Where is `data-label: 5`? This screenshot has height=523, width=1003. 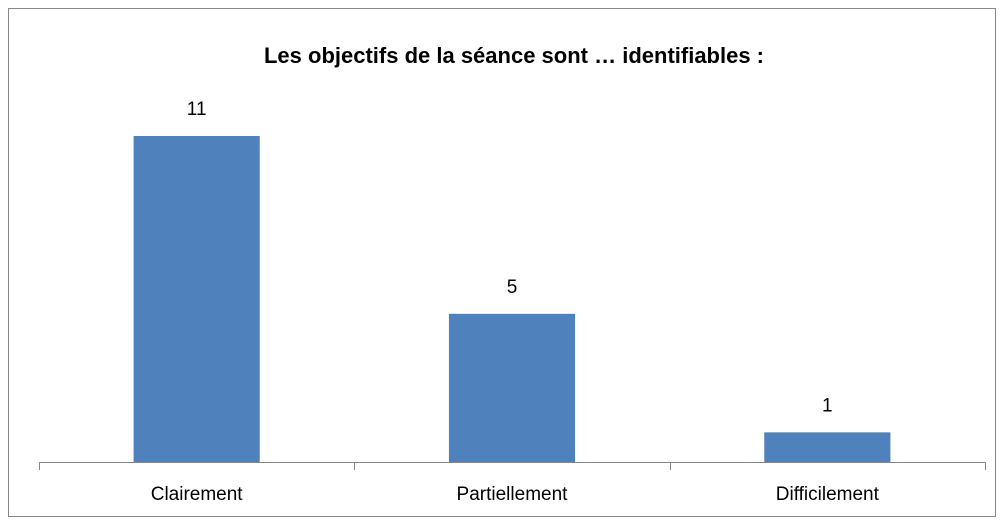 data-label: 5 is located at coordinates (512, 287).